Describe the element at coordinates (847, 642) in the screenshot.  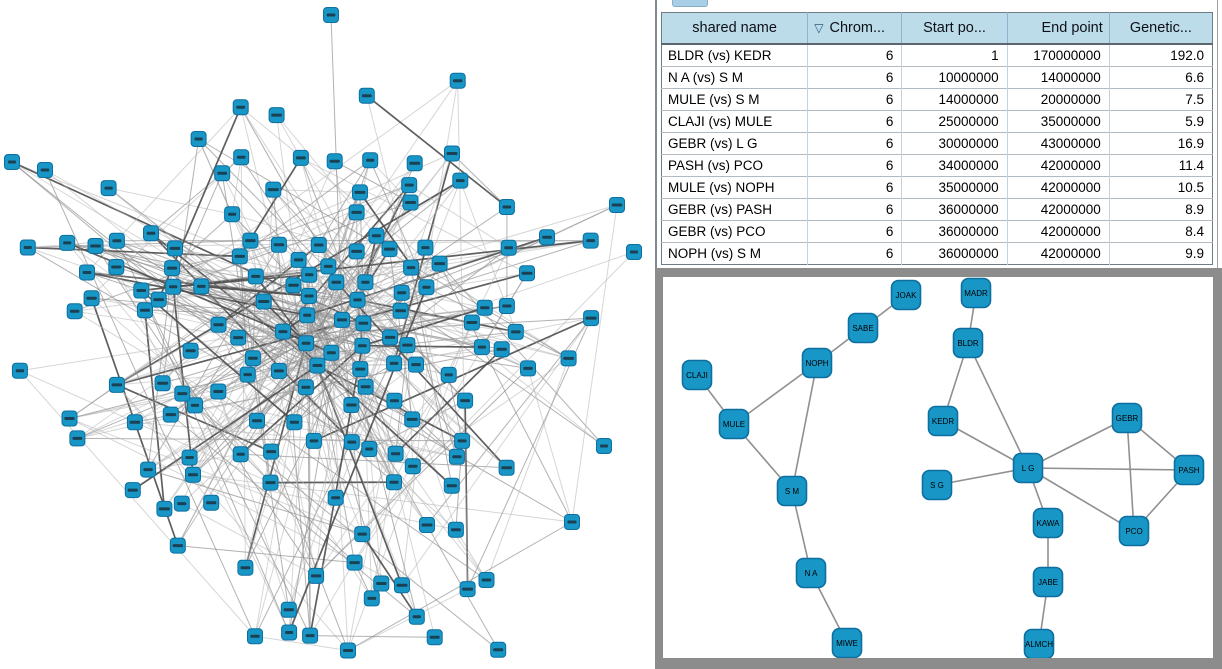
I see `network-node-MIWE: MIWE` at that location.